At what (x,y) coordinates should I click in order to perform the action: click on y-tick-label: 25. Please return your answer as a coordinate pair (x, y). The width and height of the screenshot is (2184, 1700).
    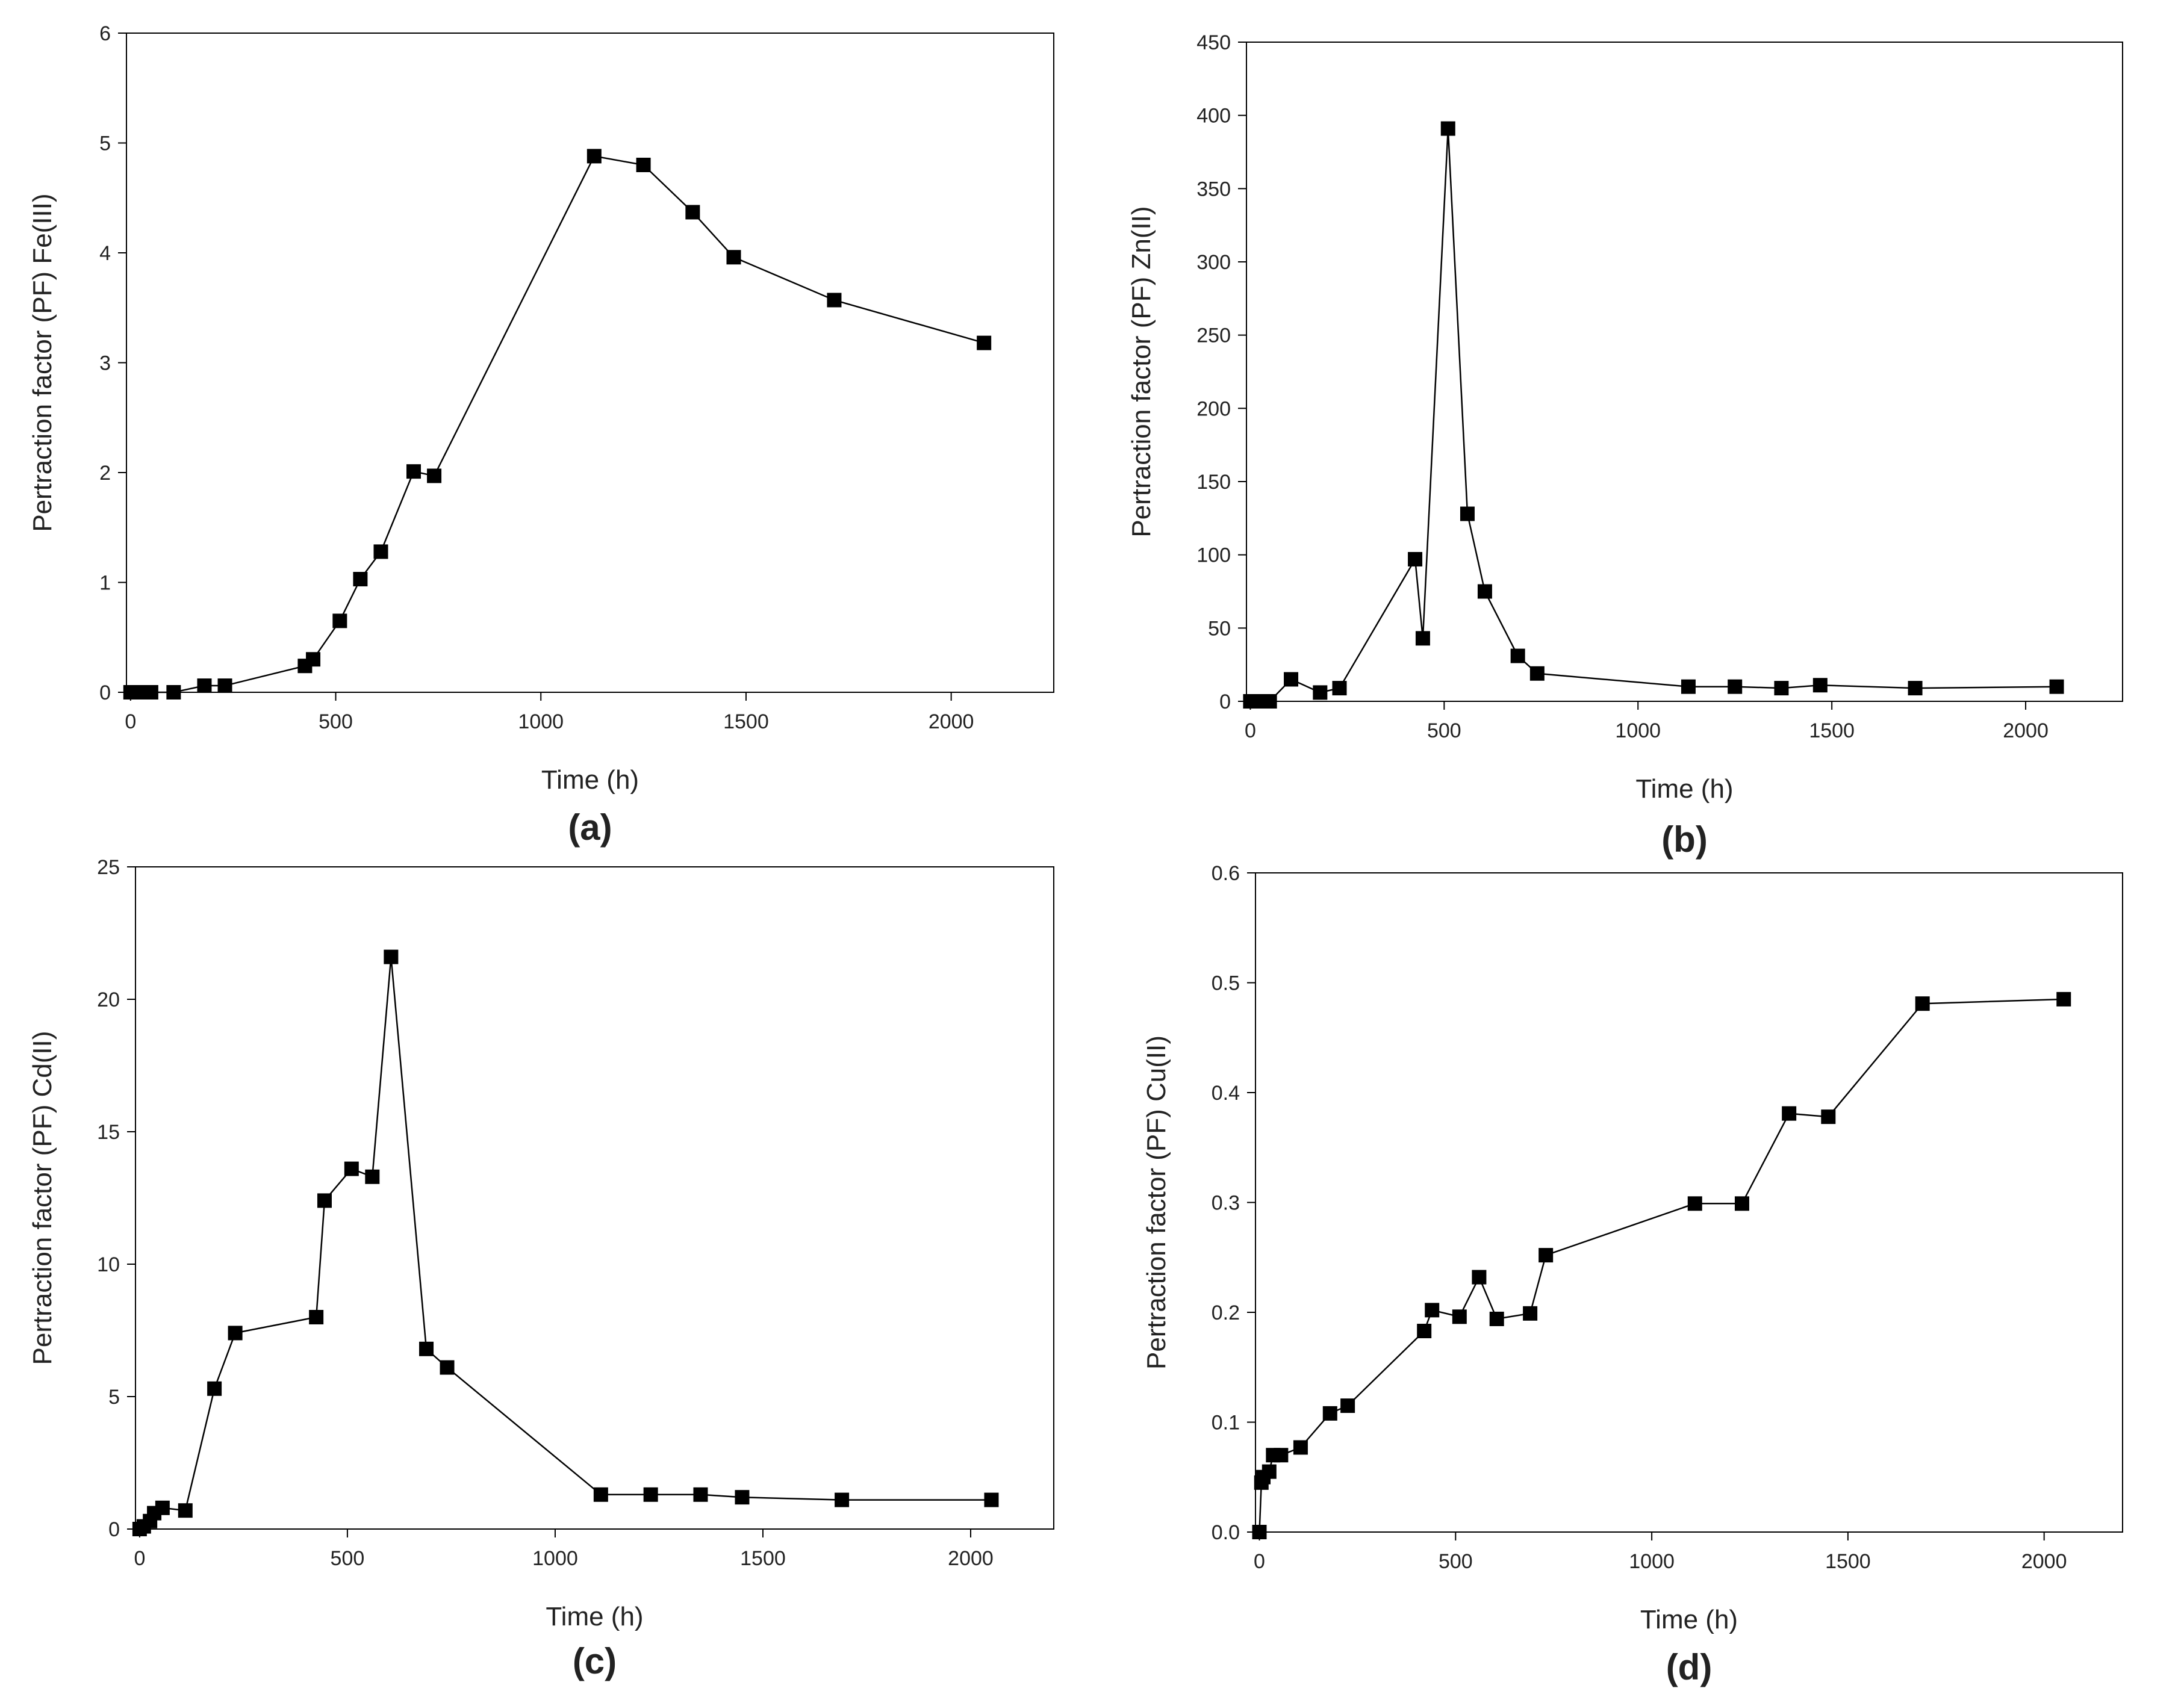
    Looking at the image, I should click on (108, 867).